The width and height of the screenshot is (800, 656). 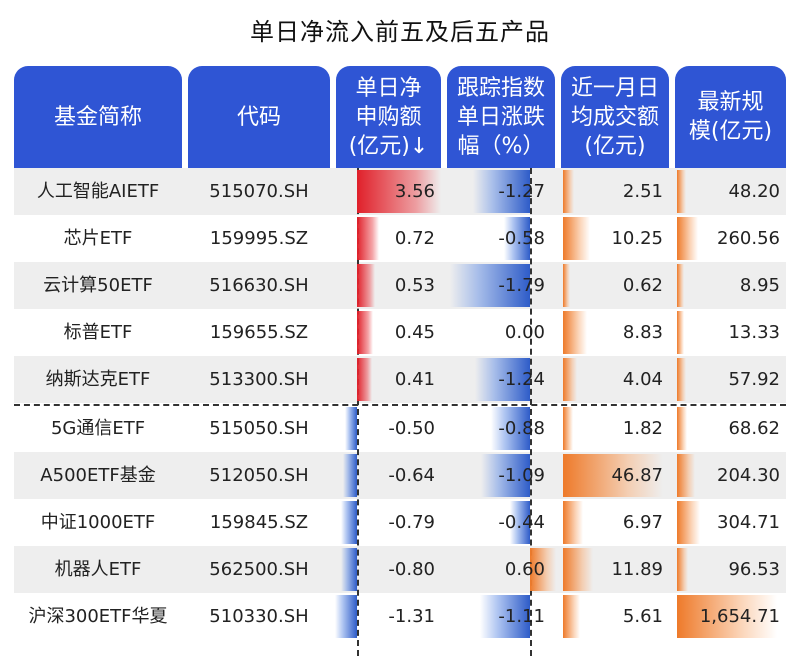 What do you see at coordinates (400, 285) in the screenshot?
I see `table-row: 云计算50ETF 516630.SH 0.53 -1.79 0.62 8.95` at bounding box center [400, 285].